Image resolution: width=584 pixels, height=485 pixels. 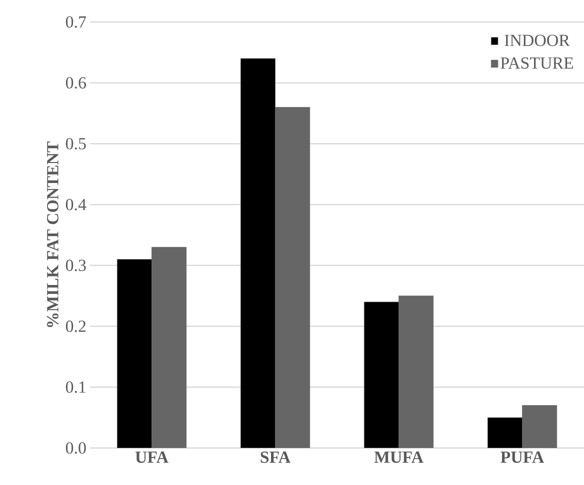 What do you see at coordinates (76, 144) in the screenshot?
I see `y-tick-label: 0.5` at bounding box center [76, 144].